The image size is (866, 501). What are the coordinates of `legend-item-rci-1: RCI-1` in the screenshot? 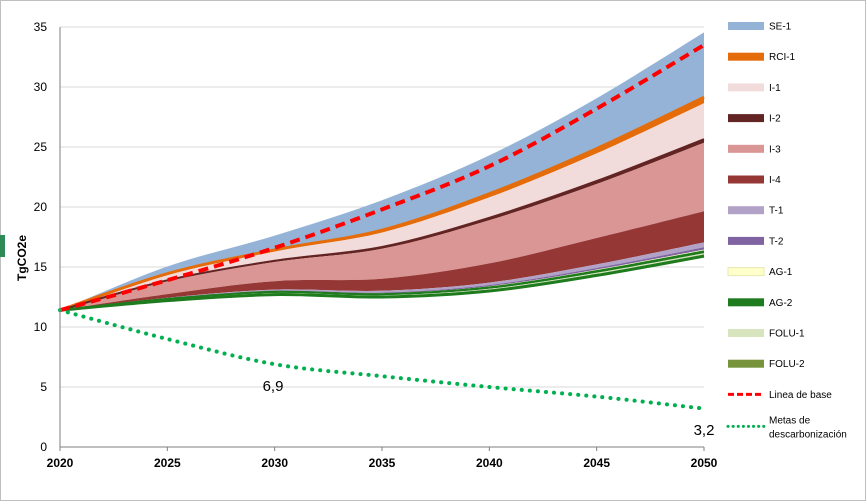 It's located at (762, 57).